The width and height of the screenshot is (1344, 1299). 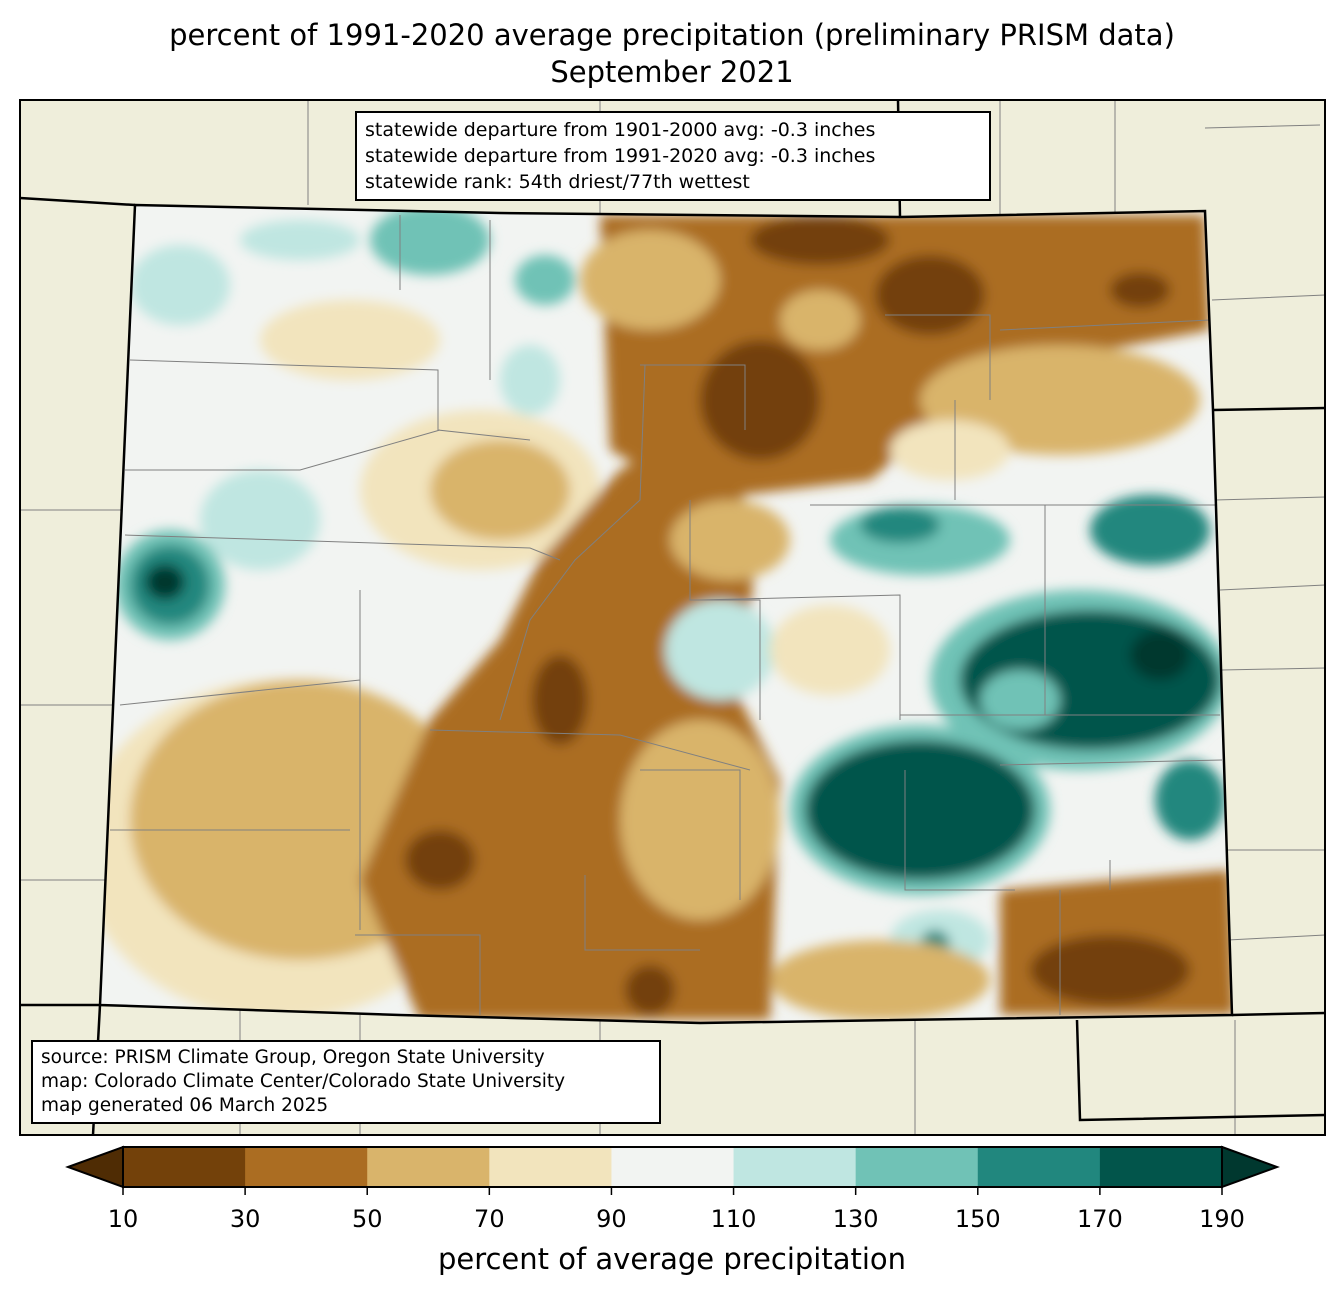 I want to click on colorbar-tick-label: 190, so click(x=1222, y=1219).